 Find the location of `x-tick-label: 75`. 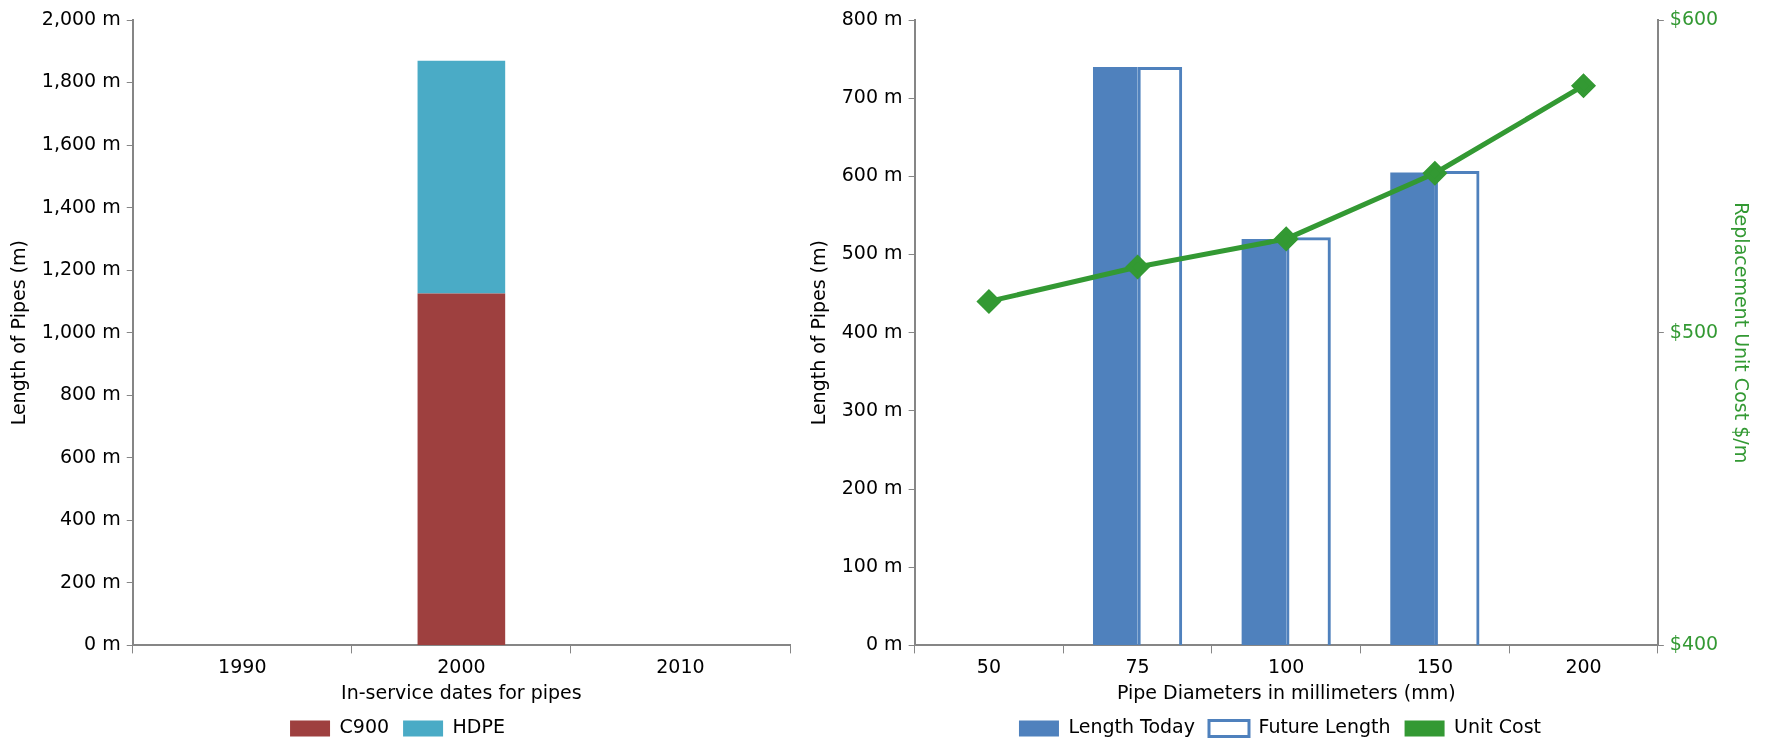

x-tick-label: 75 is located at coordinates (1137, 665).